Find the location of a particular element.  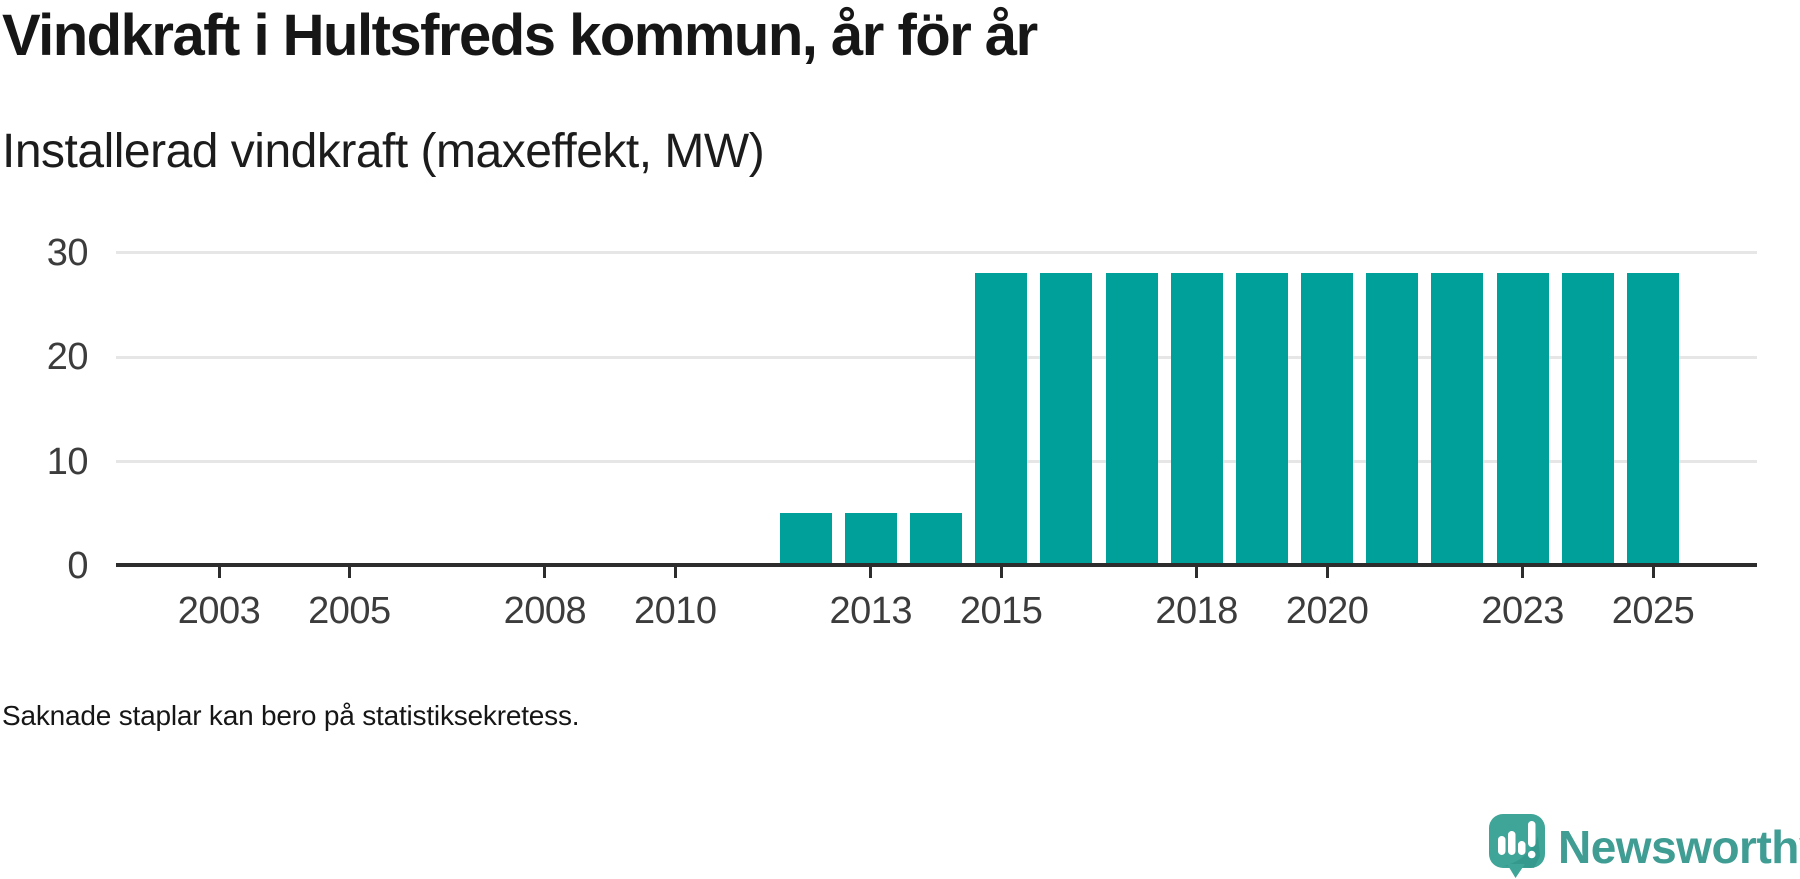

x-tick-label-2013: 2013 is located at coordinates (871, 611).